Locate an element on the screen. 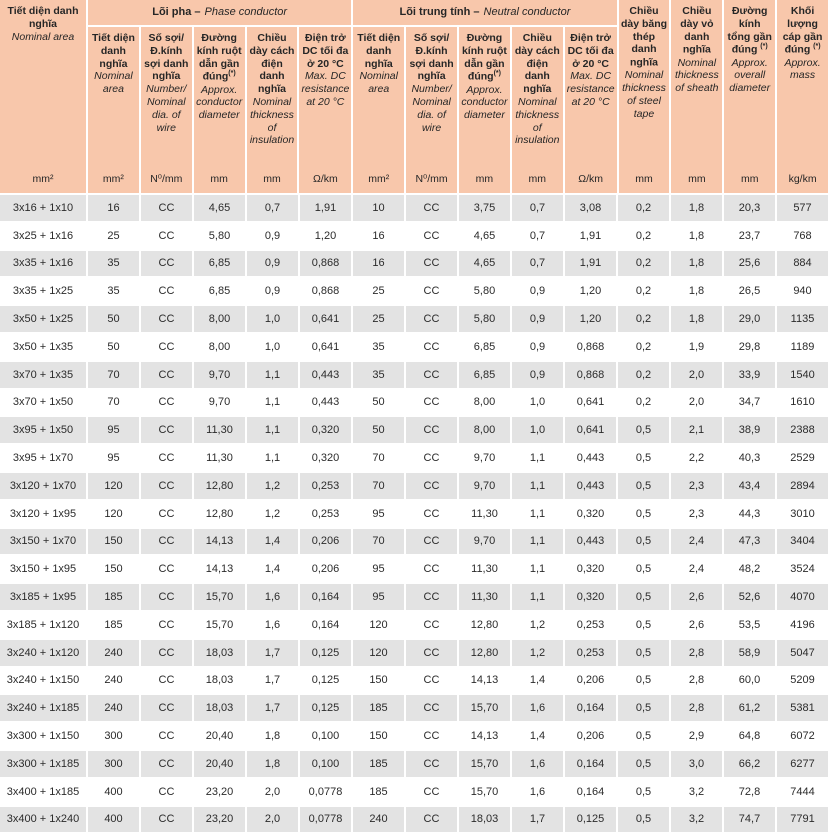  value-cell: 20,40 is located at coordinates (219, 763).